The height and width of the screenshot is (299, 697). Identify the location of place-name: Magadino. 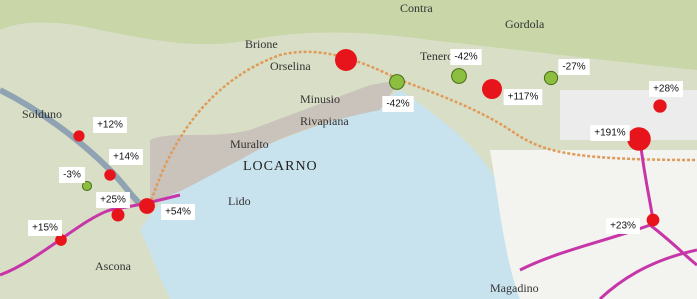
(514, 288).